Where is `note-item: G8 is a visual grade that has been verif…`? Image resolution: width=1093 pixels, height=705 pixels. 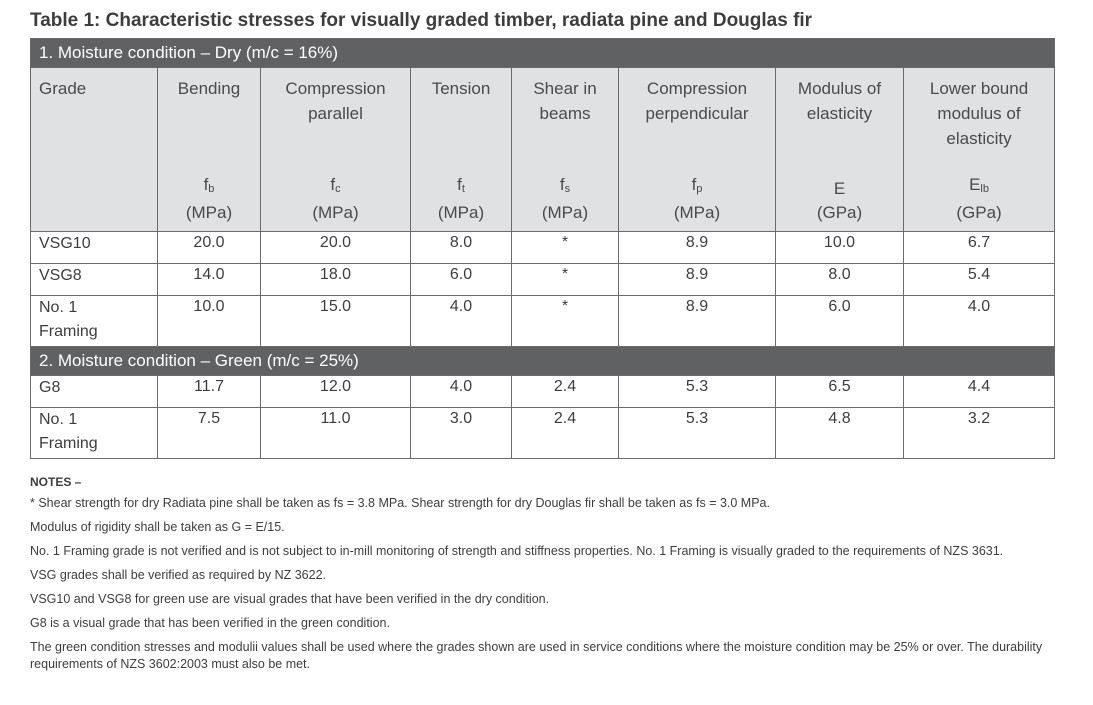 note-item: G8 is a visual grade that has been verif… is located at coordinates (210, 623).